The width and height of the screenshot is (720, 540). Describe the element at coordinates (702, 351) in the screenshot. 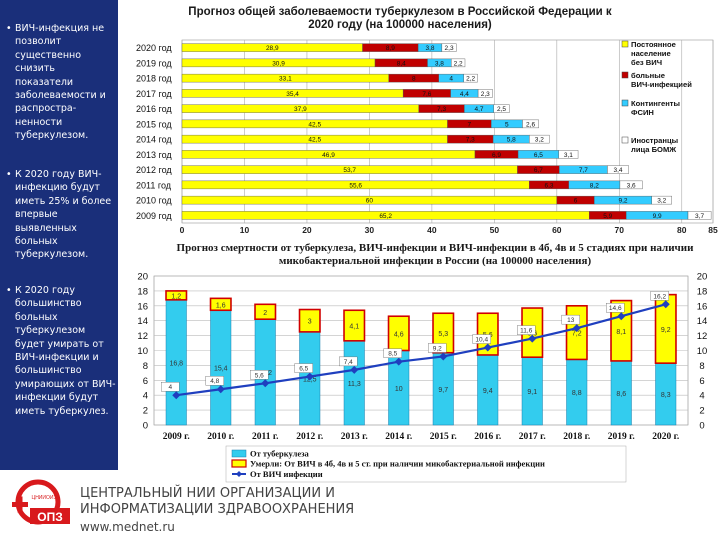

I see `chart2-ytick-label-right: 10` at that location.